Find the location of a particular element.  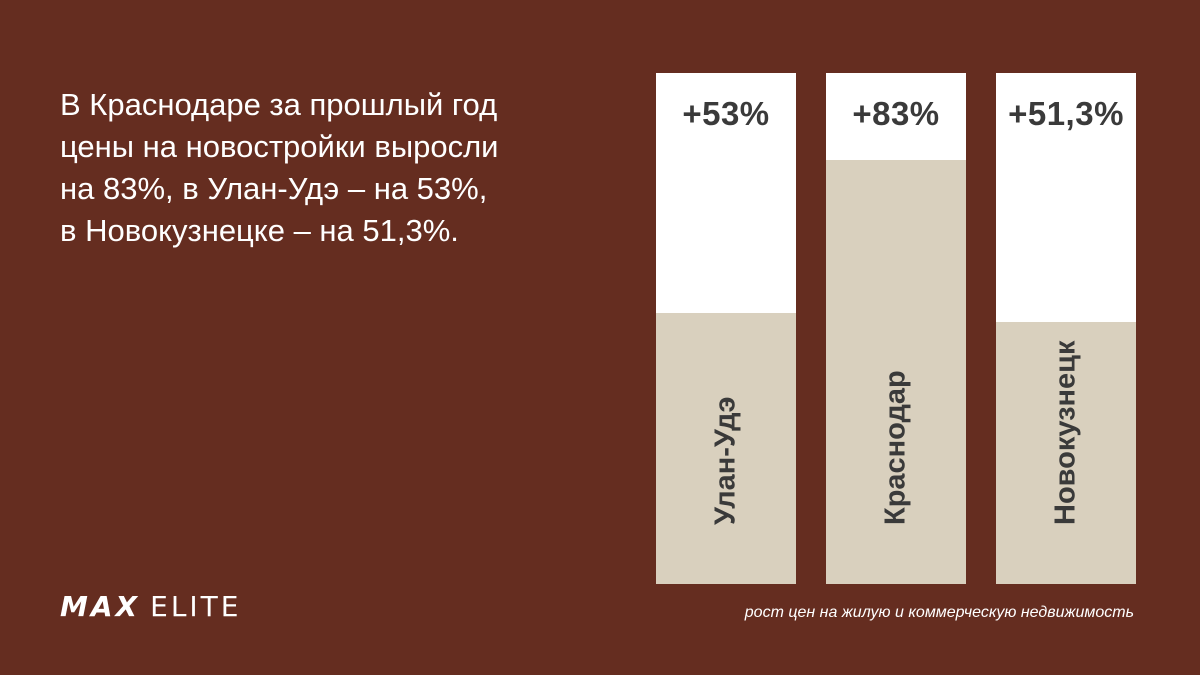

bar-track: +53% Улан-Удэ is located at coordinates (726, 328).